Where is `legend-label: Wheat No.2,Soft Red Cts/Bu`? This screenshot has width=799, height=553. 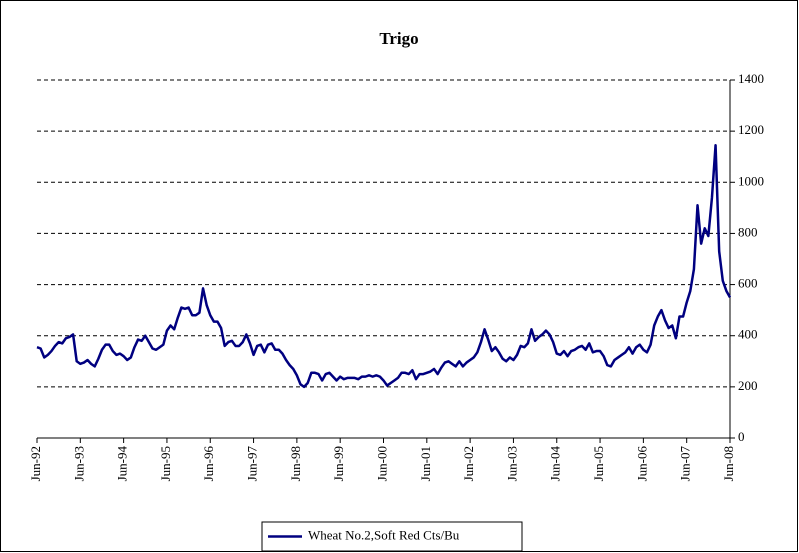
legend-label: Wheat No.2,Soft Red Cts/Bu is located at coordinates (384, 534).